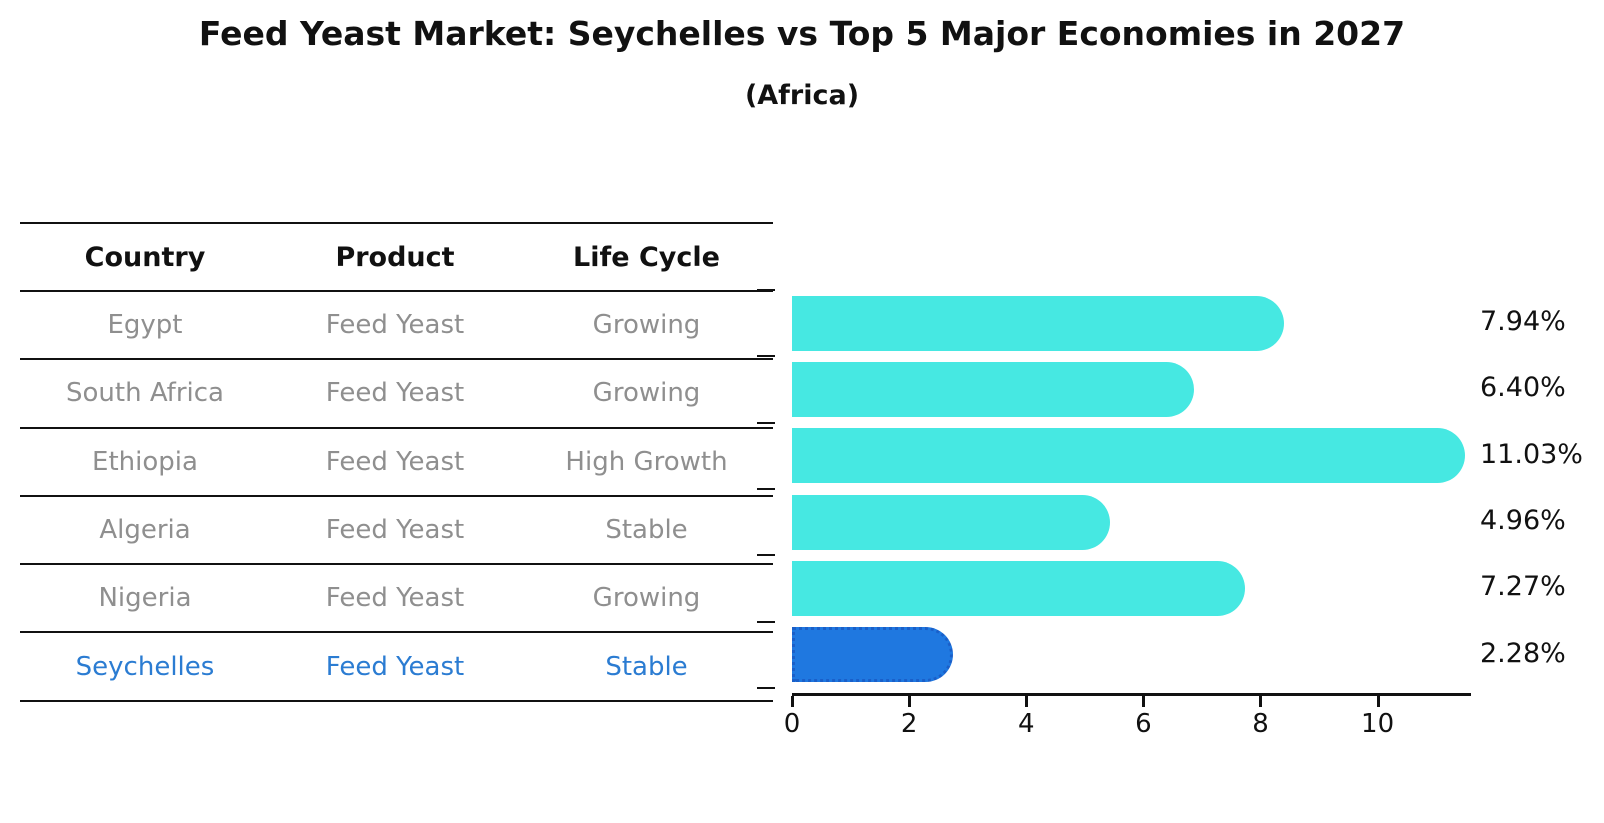 This screenshot has width=1604, height=823. What do you see at coordinates (145, 666) in the screenshot?
I see `country-cell: Seychelles` at bounding box center [145, 666].